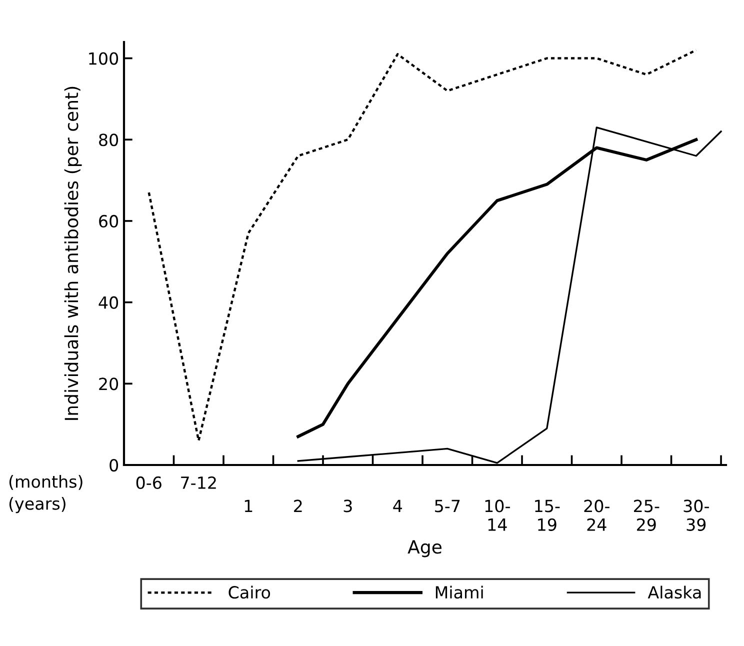 The image size is (744, 646). I want to click on legend-label: Cairo, so click(249, 592).